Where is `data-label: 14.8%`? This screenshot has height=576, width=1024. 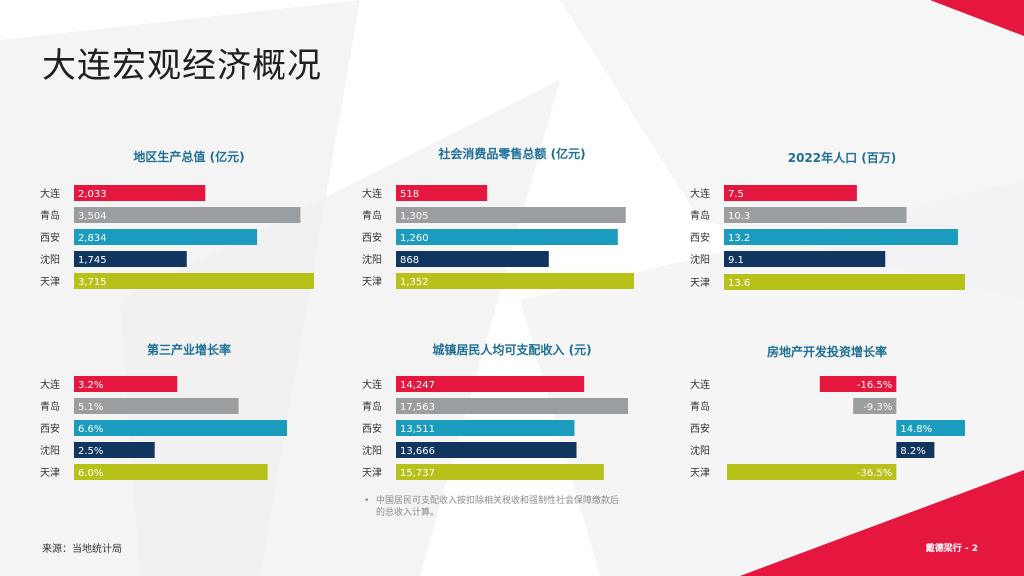 data-label: 14.8% is located at coordinates (916, 429).